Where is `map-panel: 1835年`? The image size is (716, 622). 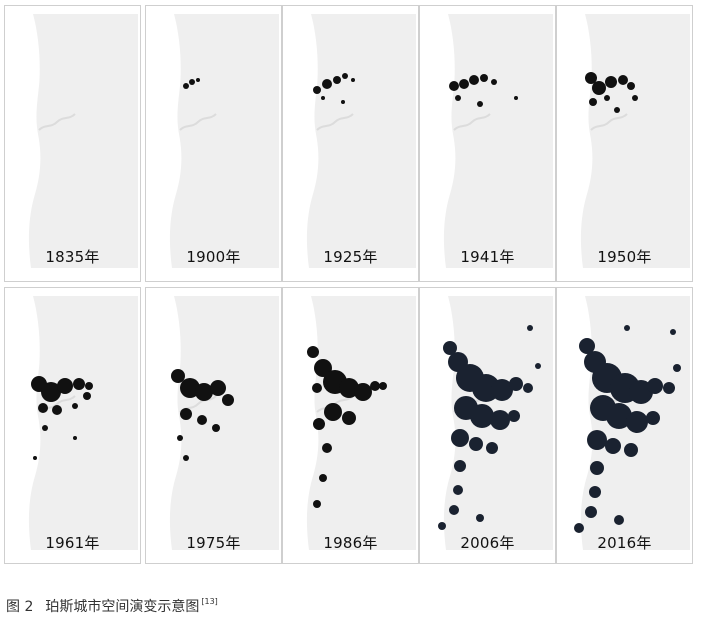 map-panel: 1835年 is located at coordinates (72, 143).